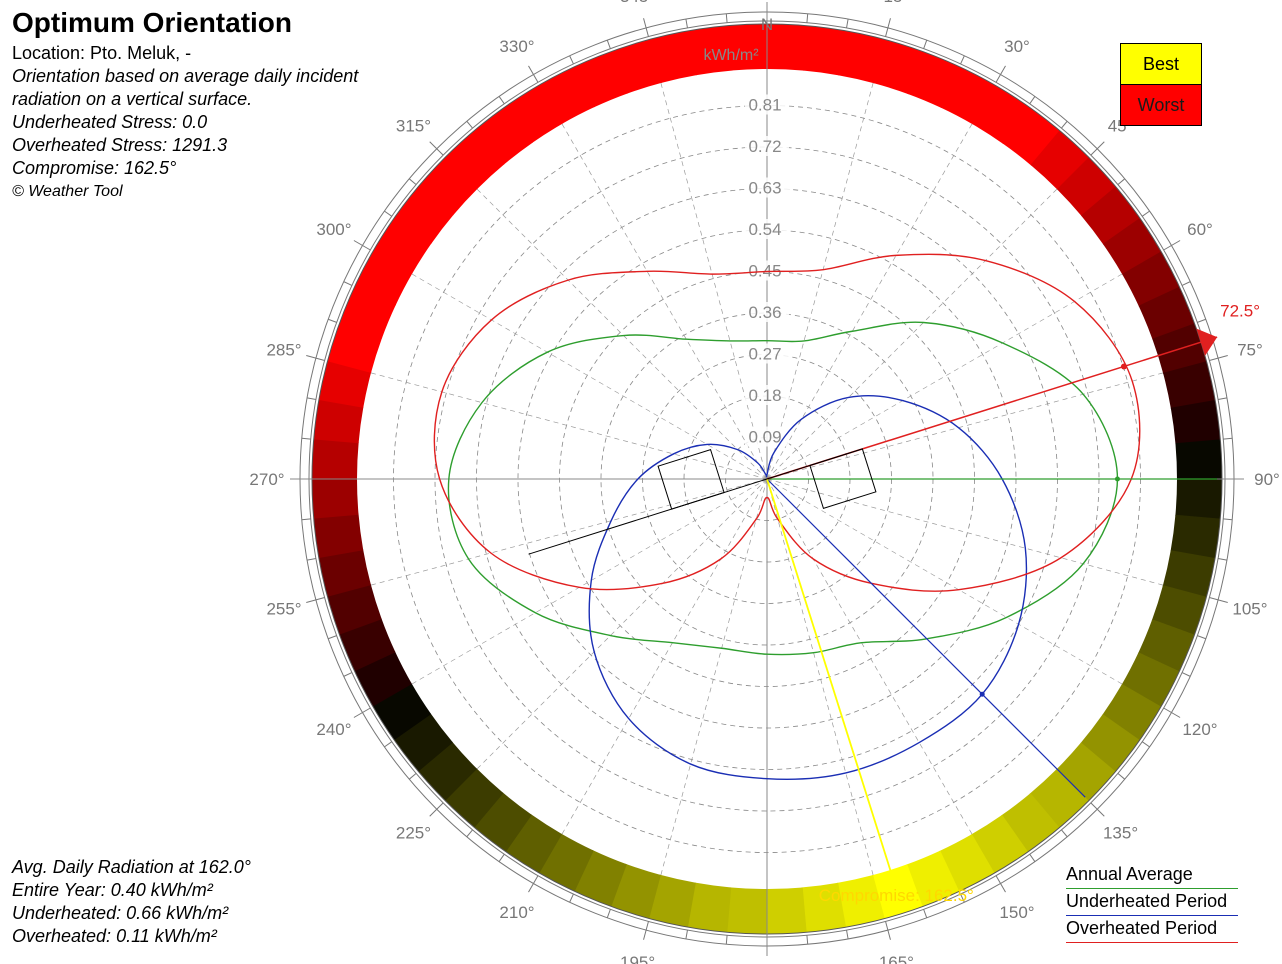 This screenshot has width=1282, height=964. Describe the element at coordinates (283, 608) in the screenshot. I see `angle-label: 255°` at that location.